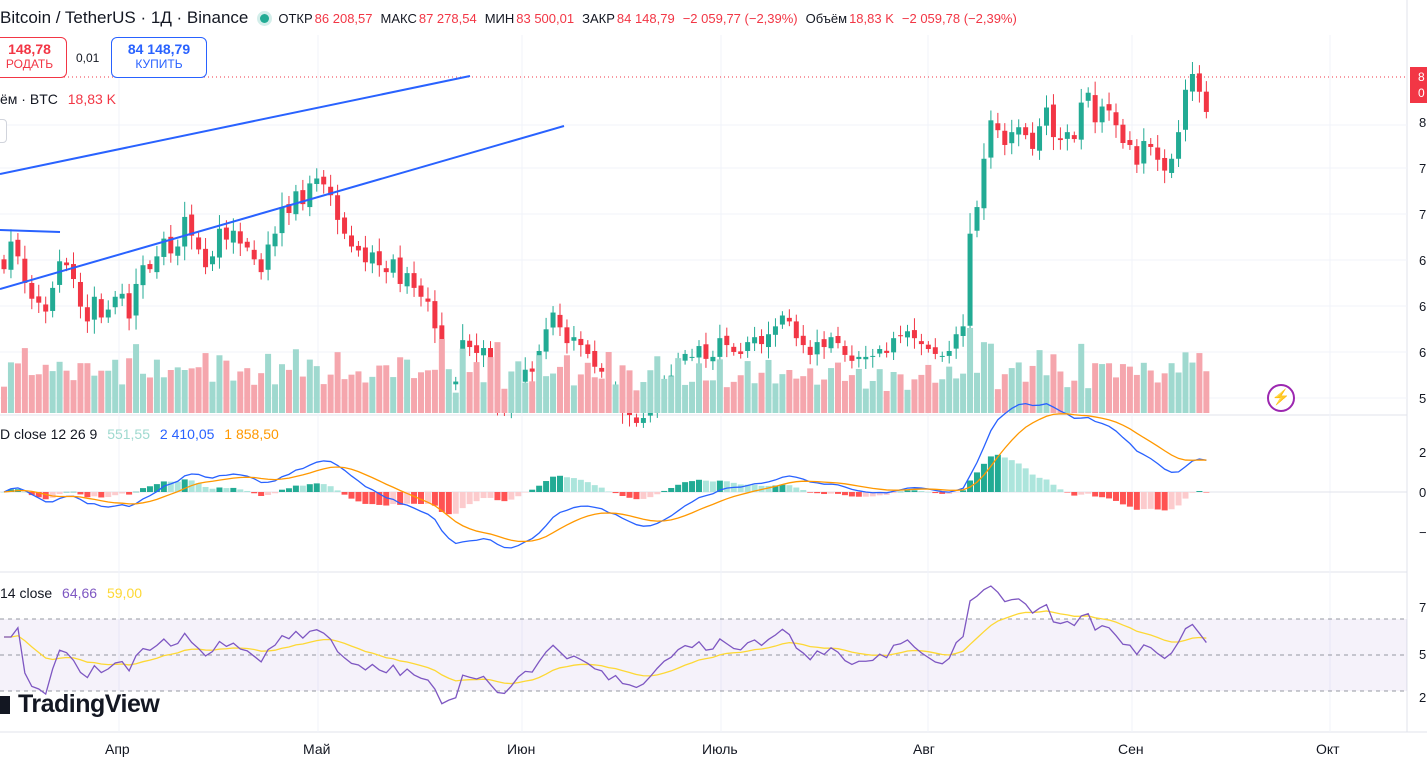 This screenshot has width=1427, height=780. I want to click on volume-label: Объём, so click(826, 18).